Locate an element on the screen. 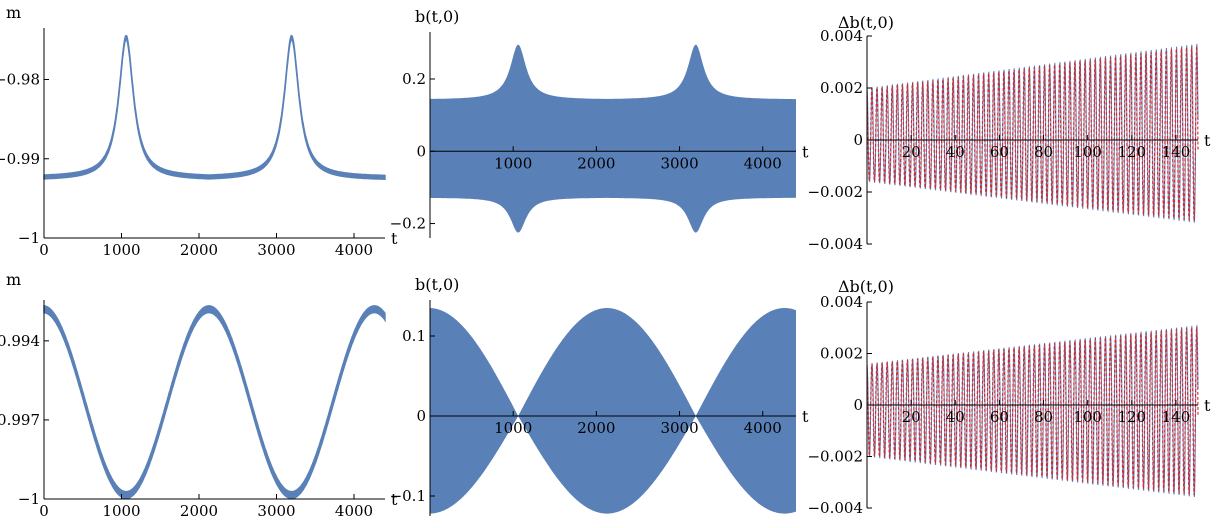 The height and width of the screenshot is (528, 1218). y-tick-label: 0.2 is located at coordinates (414, 79).